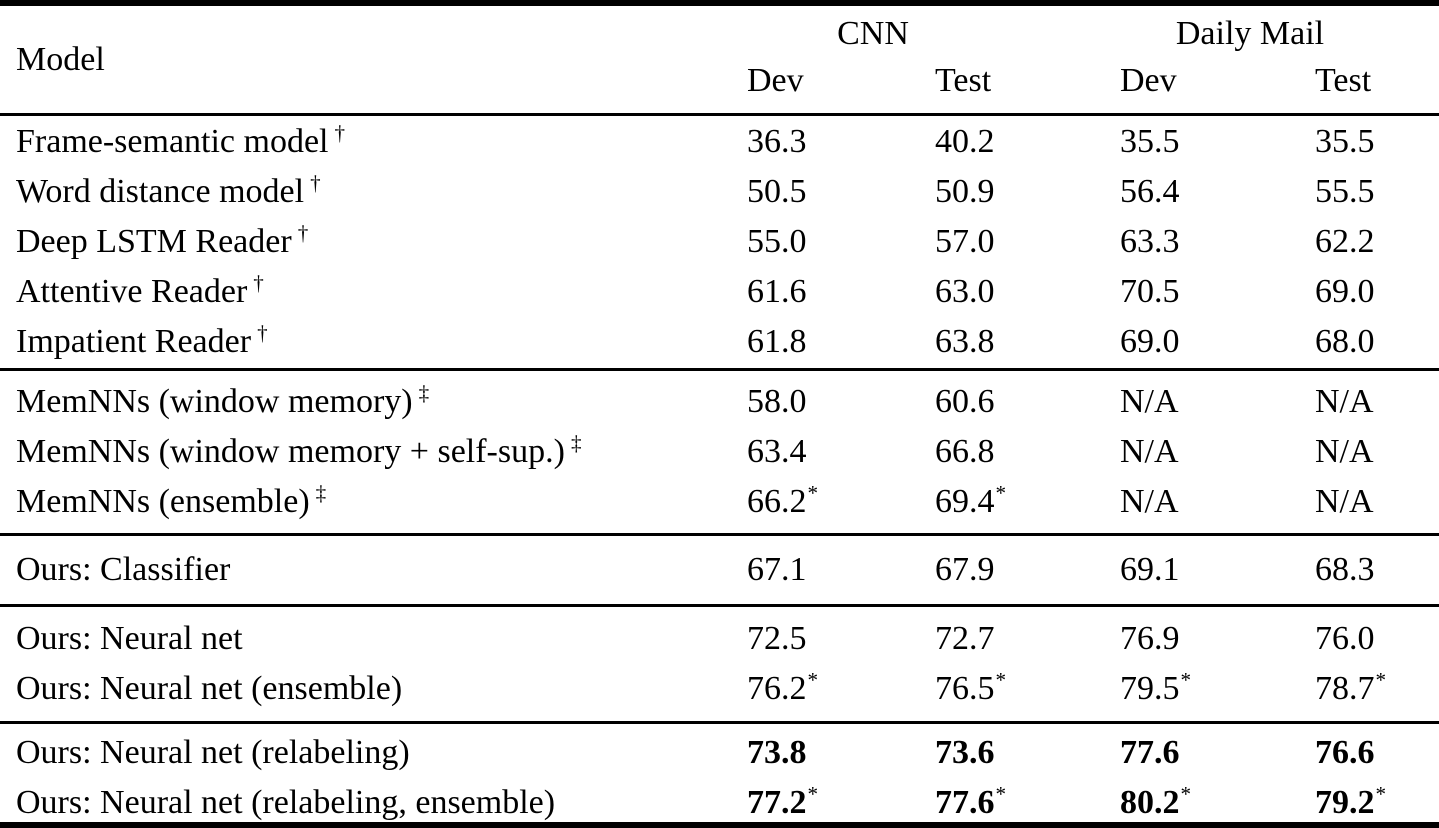 The image size is (1439, 828). I want to click on score-cell: 79.2*, so click(1377, 800).